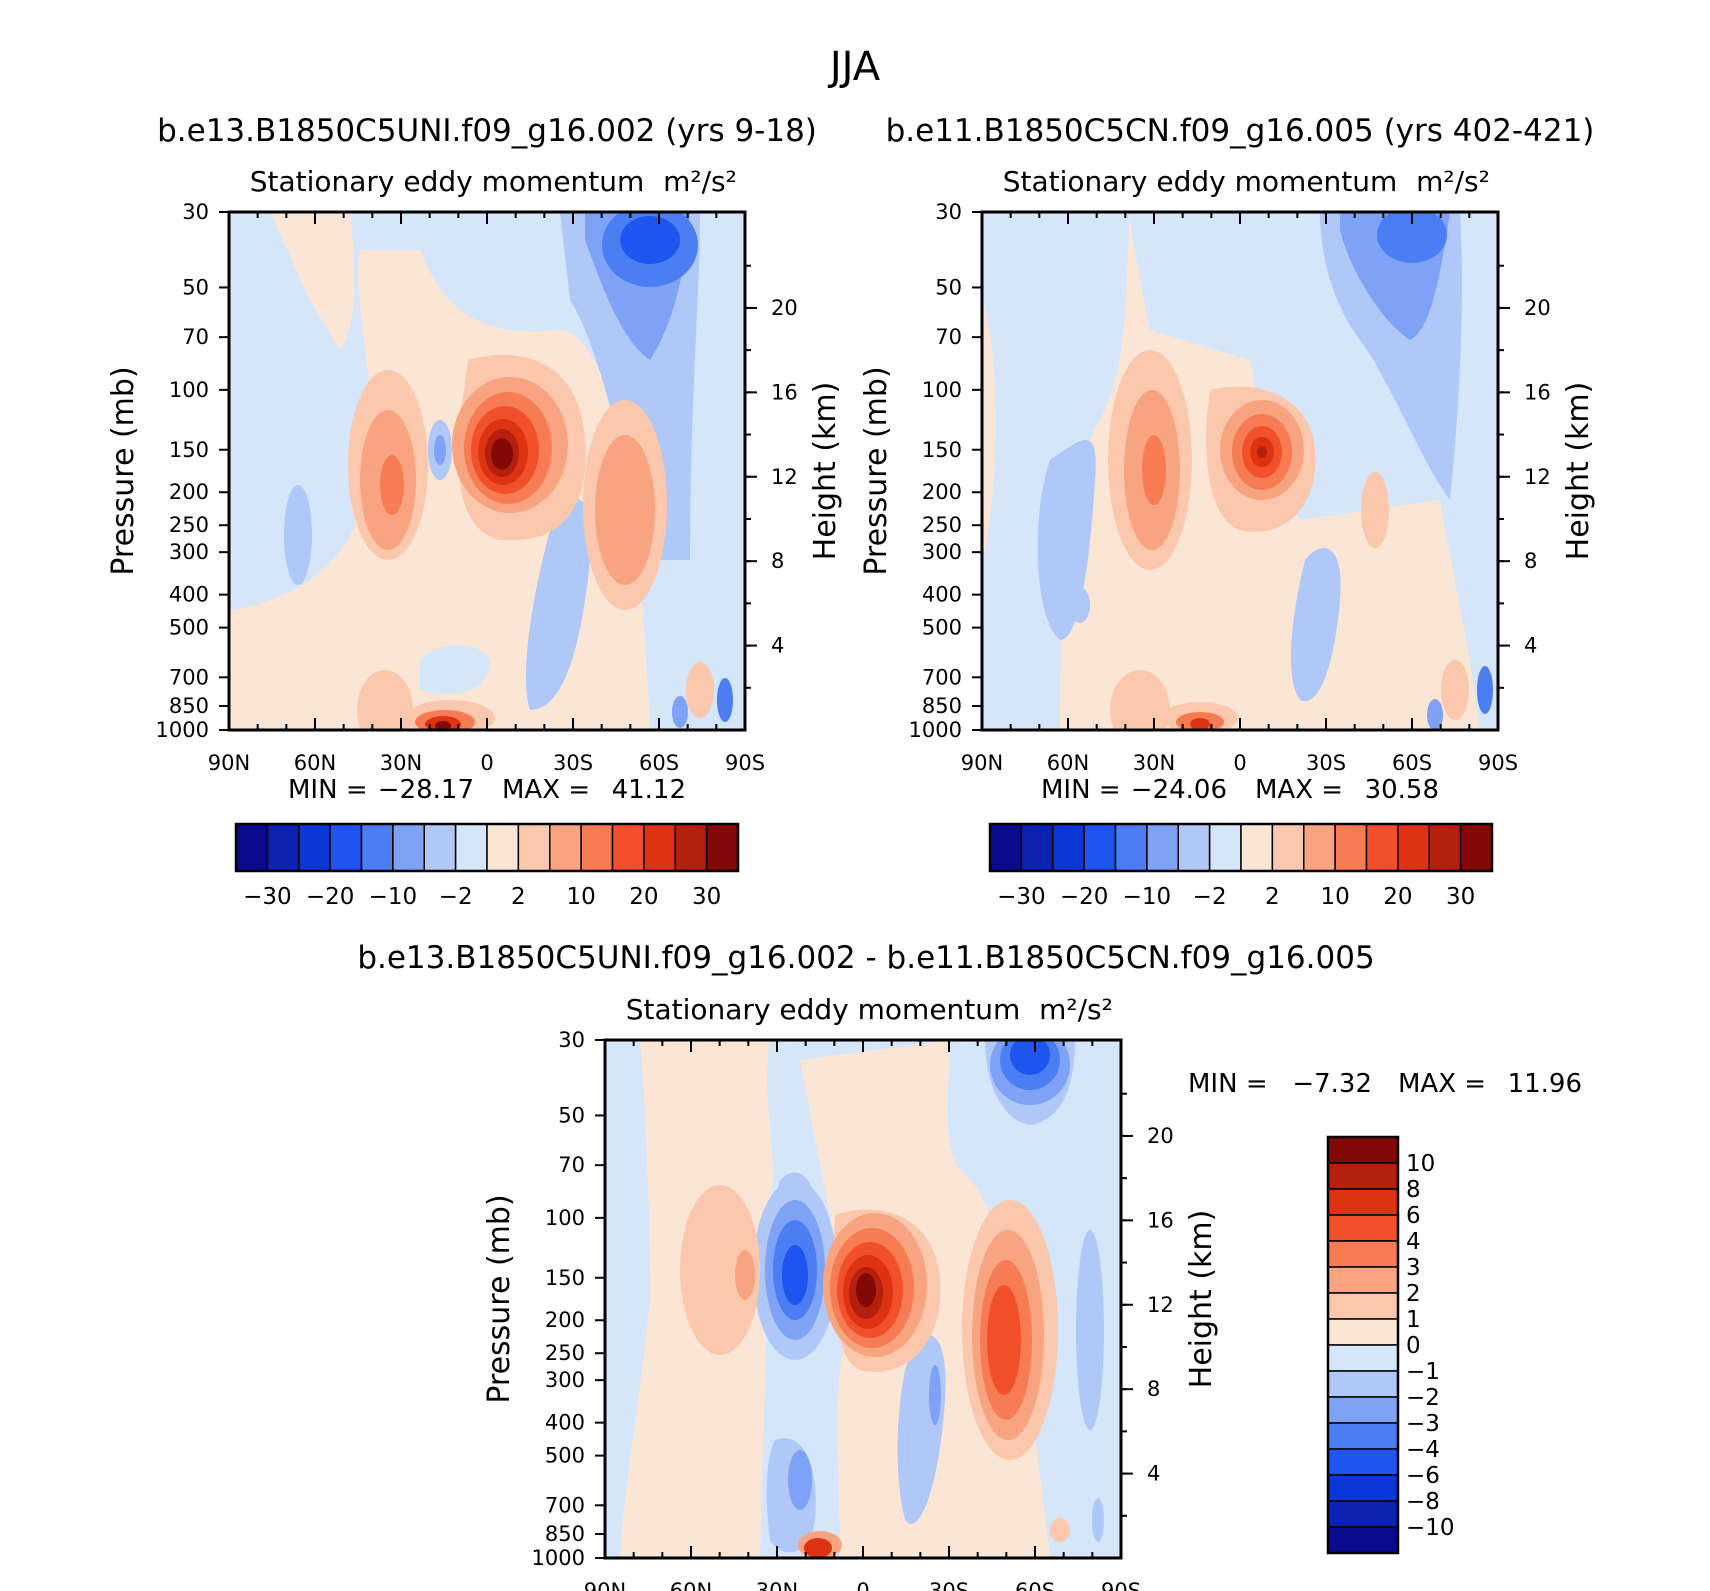  Describe the element at coordinates (565, 1423) in the screenshot. I see `y-left-tick-label: 400` at that location.